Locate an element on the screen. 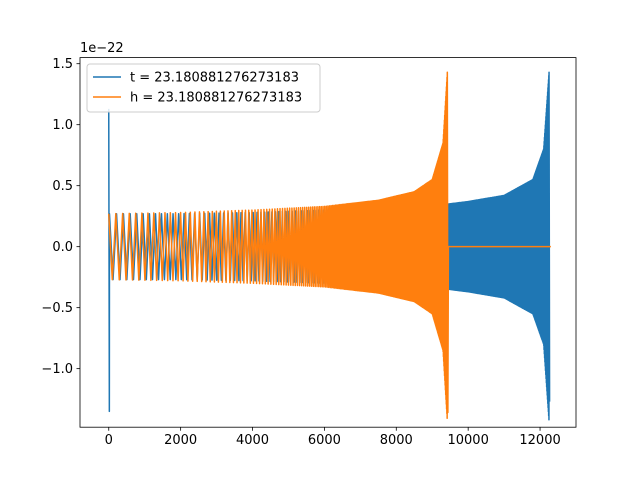 Image resolution: width=640 pixels, height=480 pixels. x-axis: 0 2000 4000 6000 8000 10000 12000 is located at coordinates (333, 437).